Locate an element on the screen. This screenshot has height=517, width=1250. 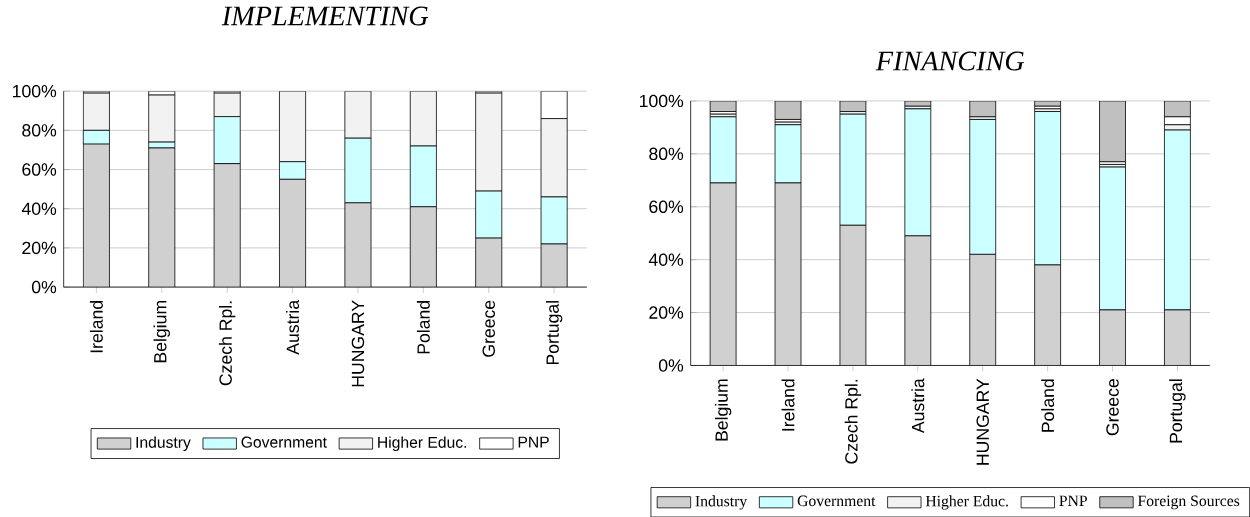
chart-title: IMPLEMENTING is located at coordinates (325, 16).